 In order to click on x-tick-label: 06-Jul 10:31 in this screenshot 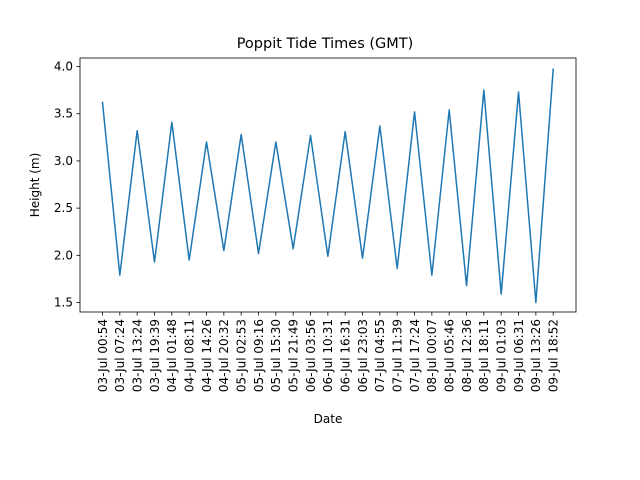, I will do `click(328, 355)`.